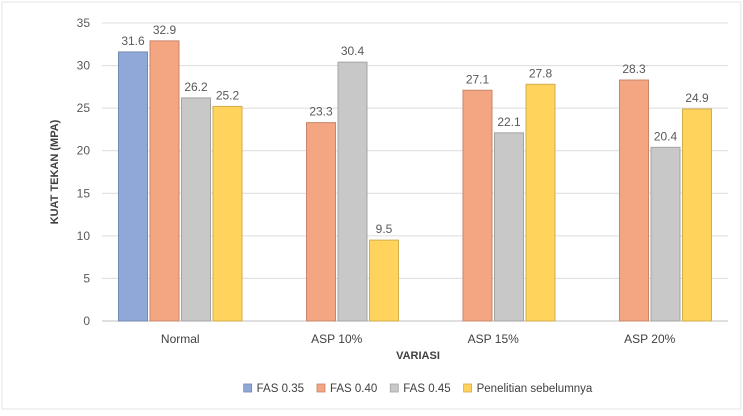  Describe the element at coordinates (180, 339) in the screenshot. I see `x-category-label: Normal` at that location.